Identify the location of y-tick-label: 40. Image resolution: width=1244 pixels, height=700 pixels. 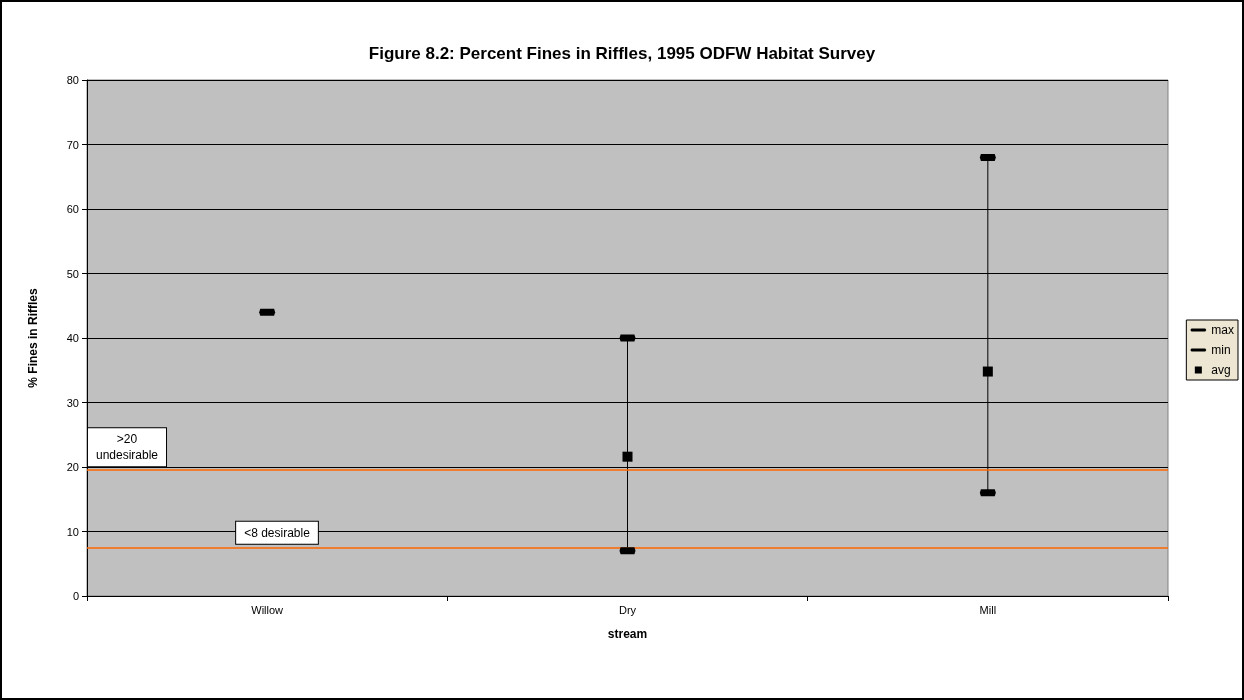
(72, 338).